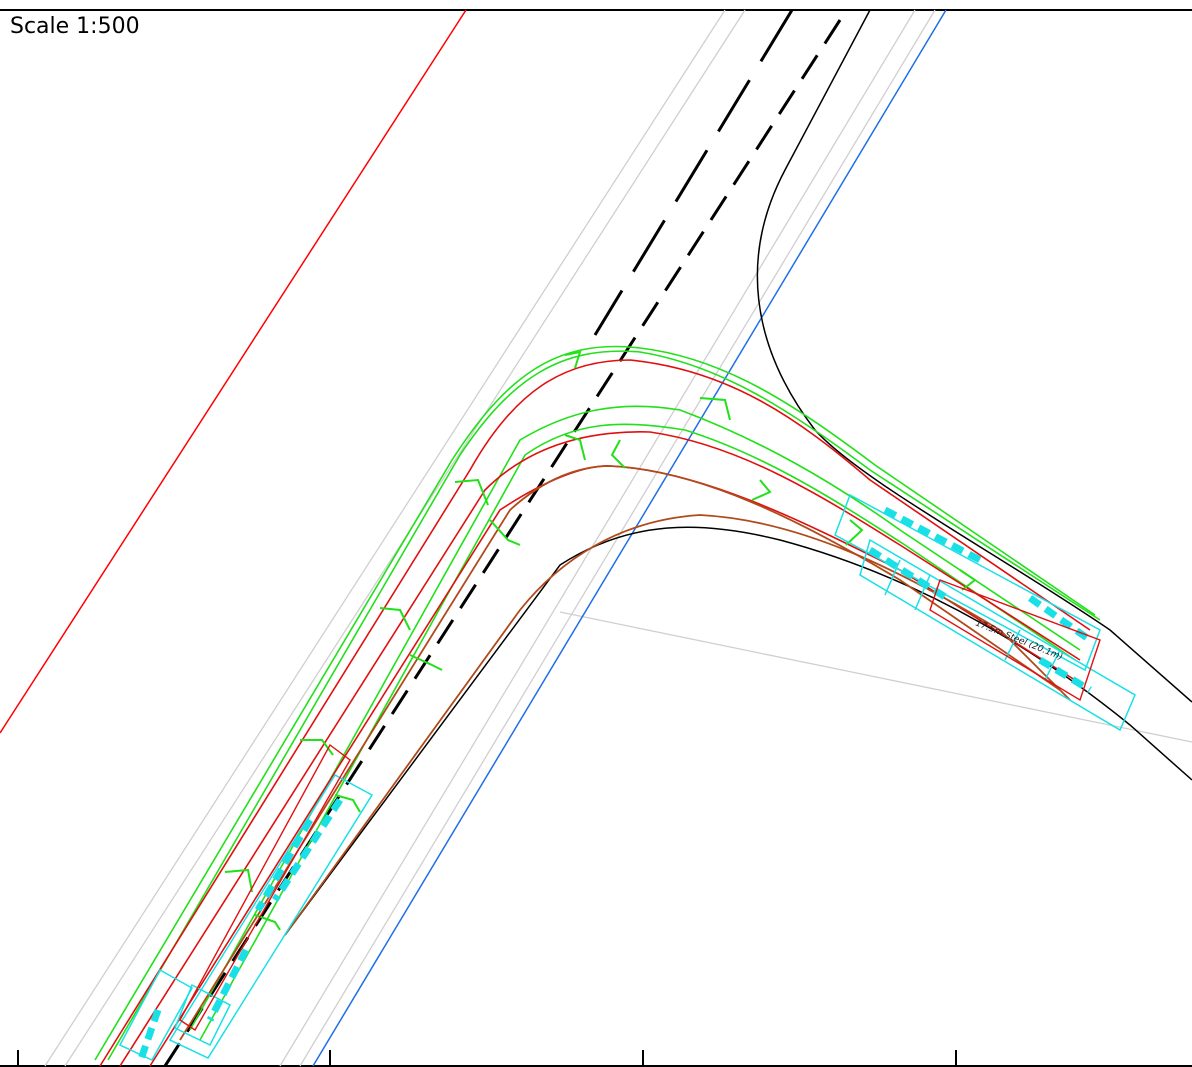 This screenshot has width=1192, height=1067. I want to click on scale-label: Scale 1:500, so click(75, 26).